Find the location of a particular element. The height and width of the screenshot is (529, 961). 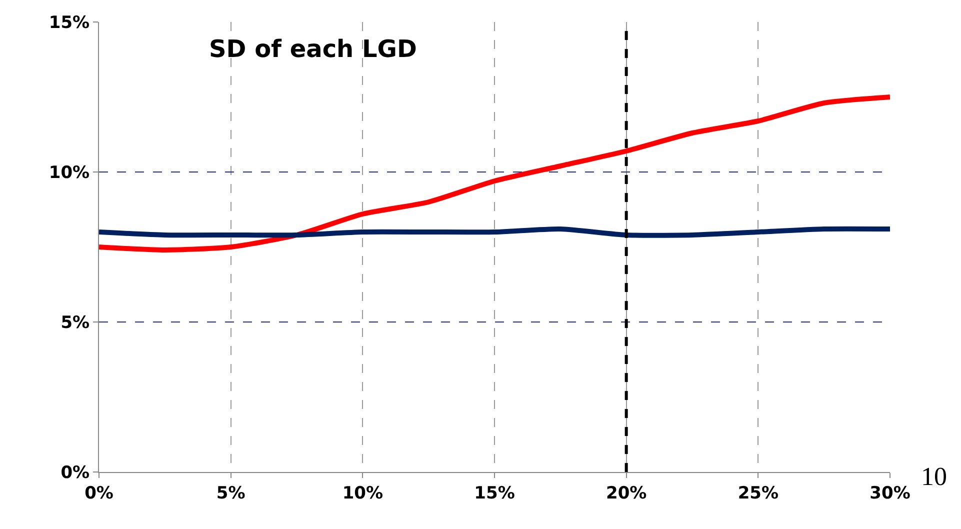

x-tick-label: 20% is located at coordinates (626, 493).